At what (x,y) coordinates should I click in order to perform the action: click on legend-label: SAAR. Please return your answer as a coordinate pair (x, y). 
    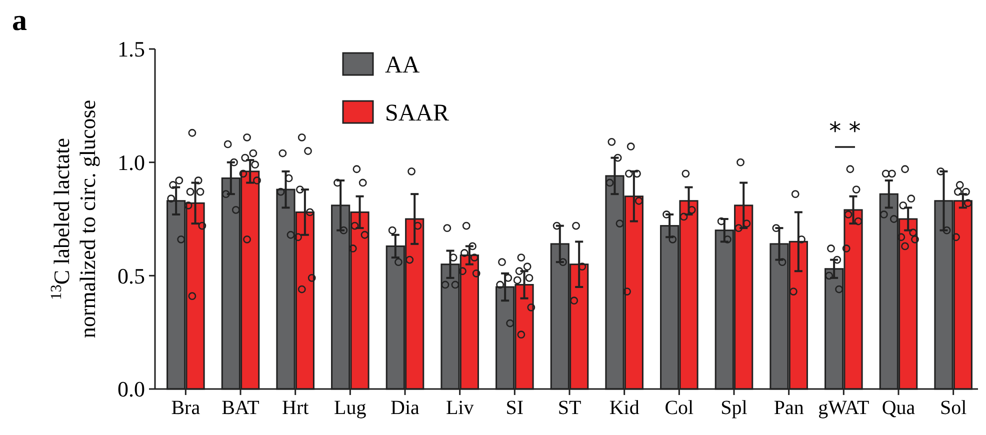
    Looking at the image, I should click on (417, 113).